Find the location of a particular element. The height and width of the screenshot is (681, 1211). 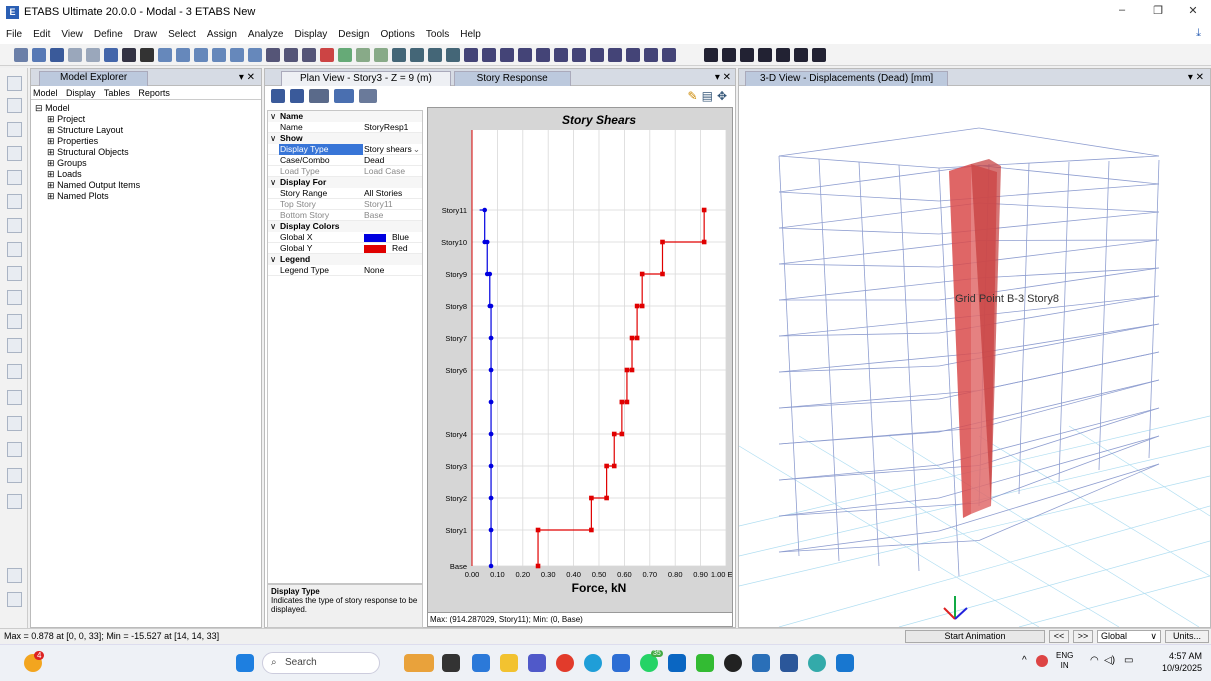

view-plan-icon is located at coordinates (291, 54).